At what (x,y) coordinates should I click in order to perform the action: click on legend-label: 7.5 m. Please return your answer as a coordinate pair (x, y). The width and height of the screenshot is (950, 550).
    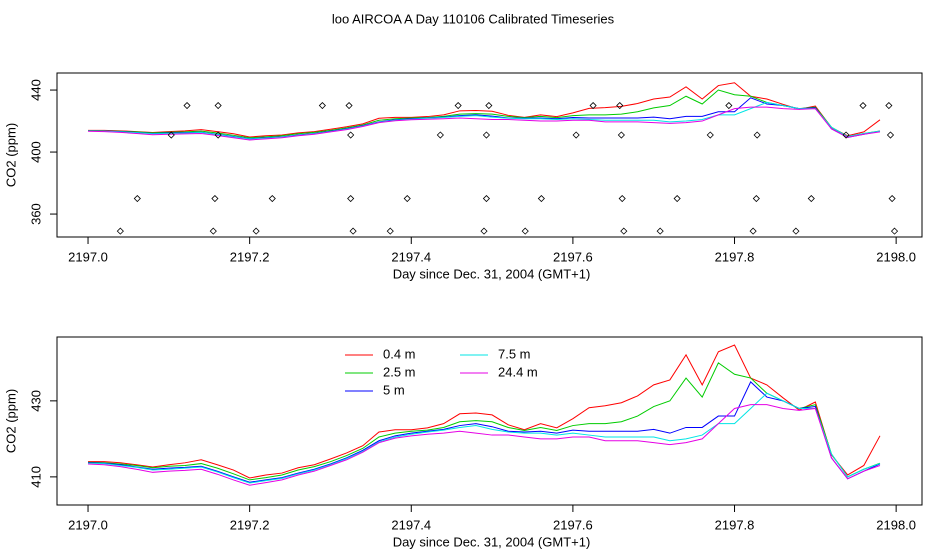
    Looking at the image, I should click on (514, 353).